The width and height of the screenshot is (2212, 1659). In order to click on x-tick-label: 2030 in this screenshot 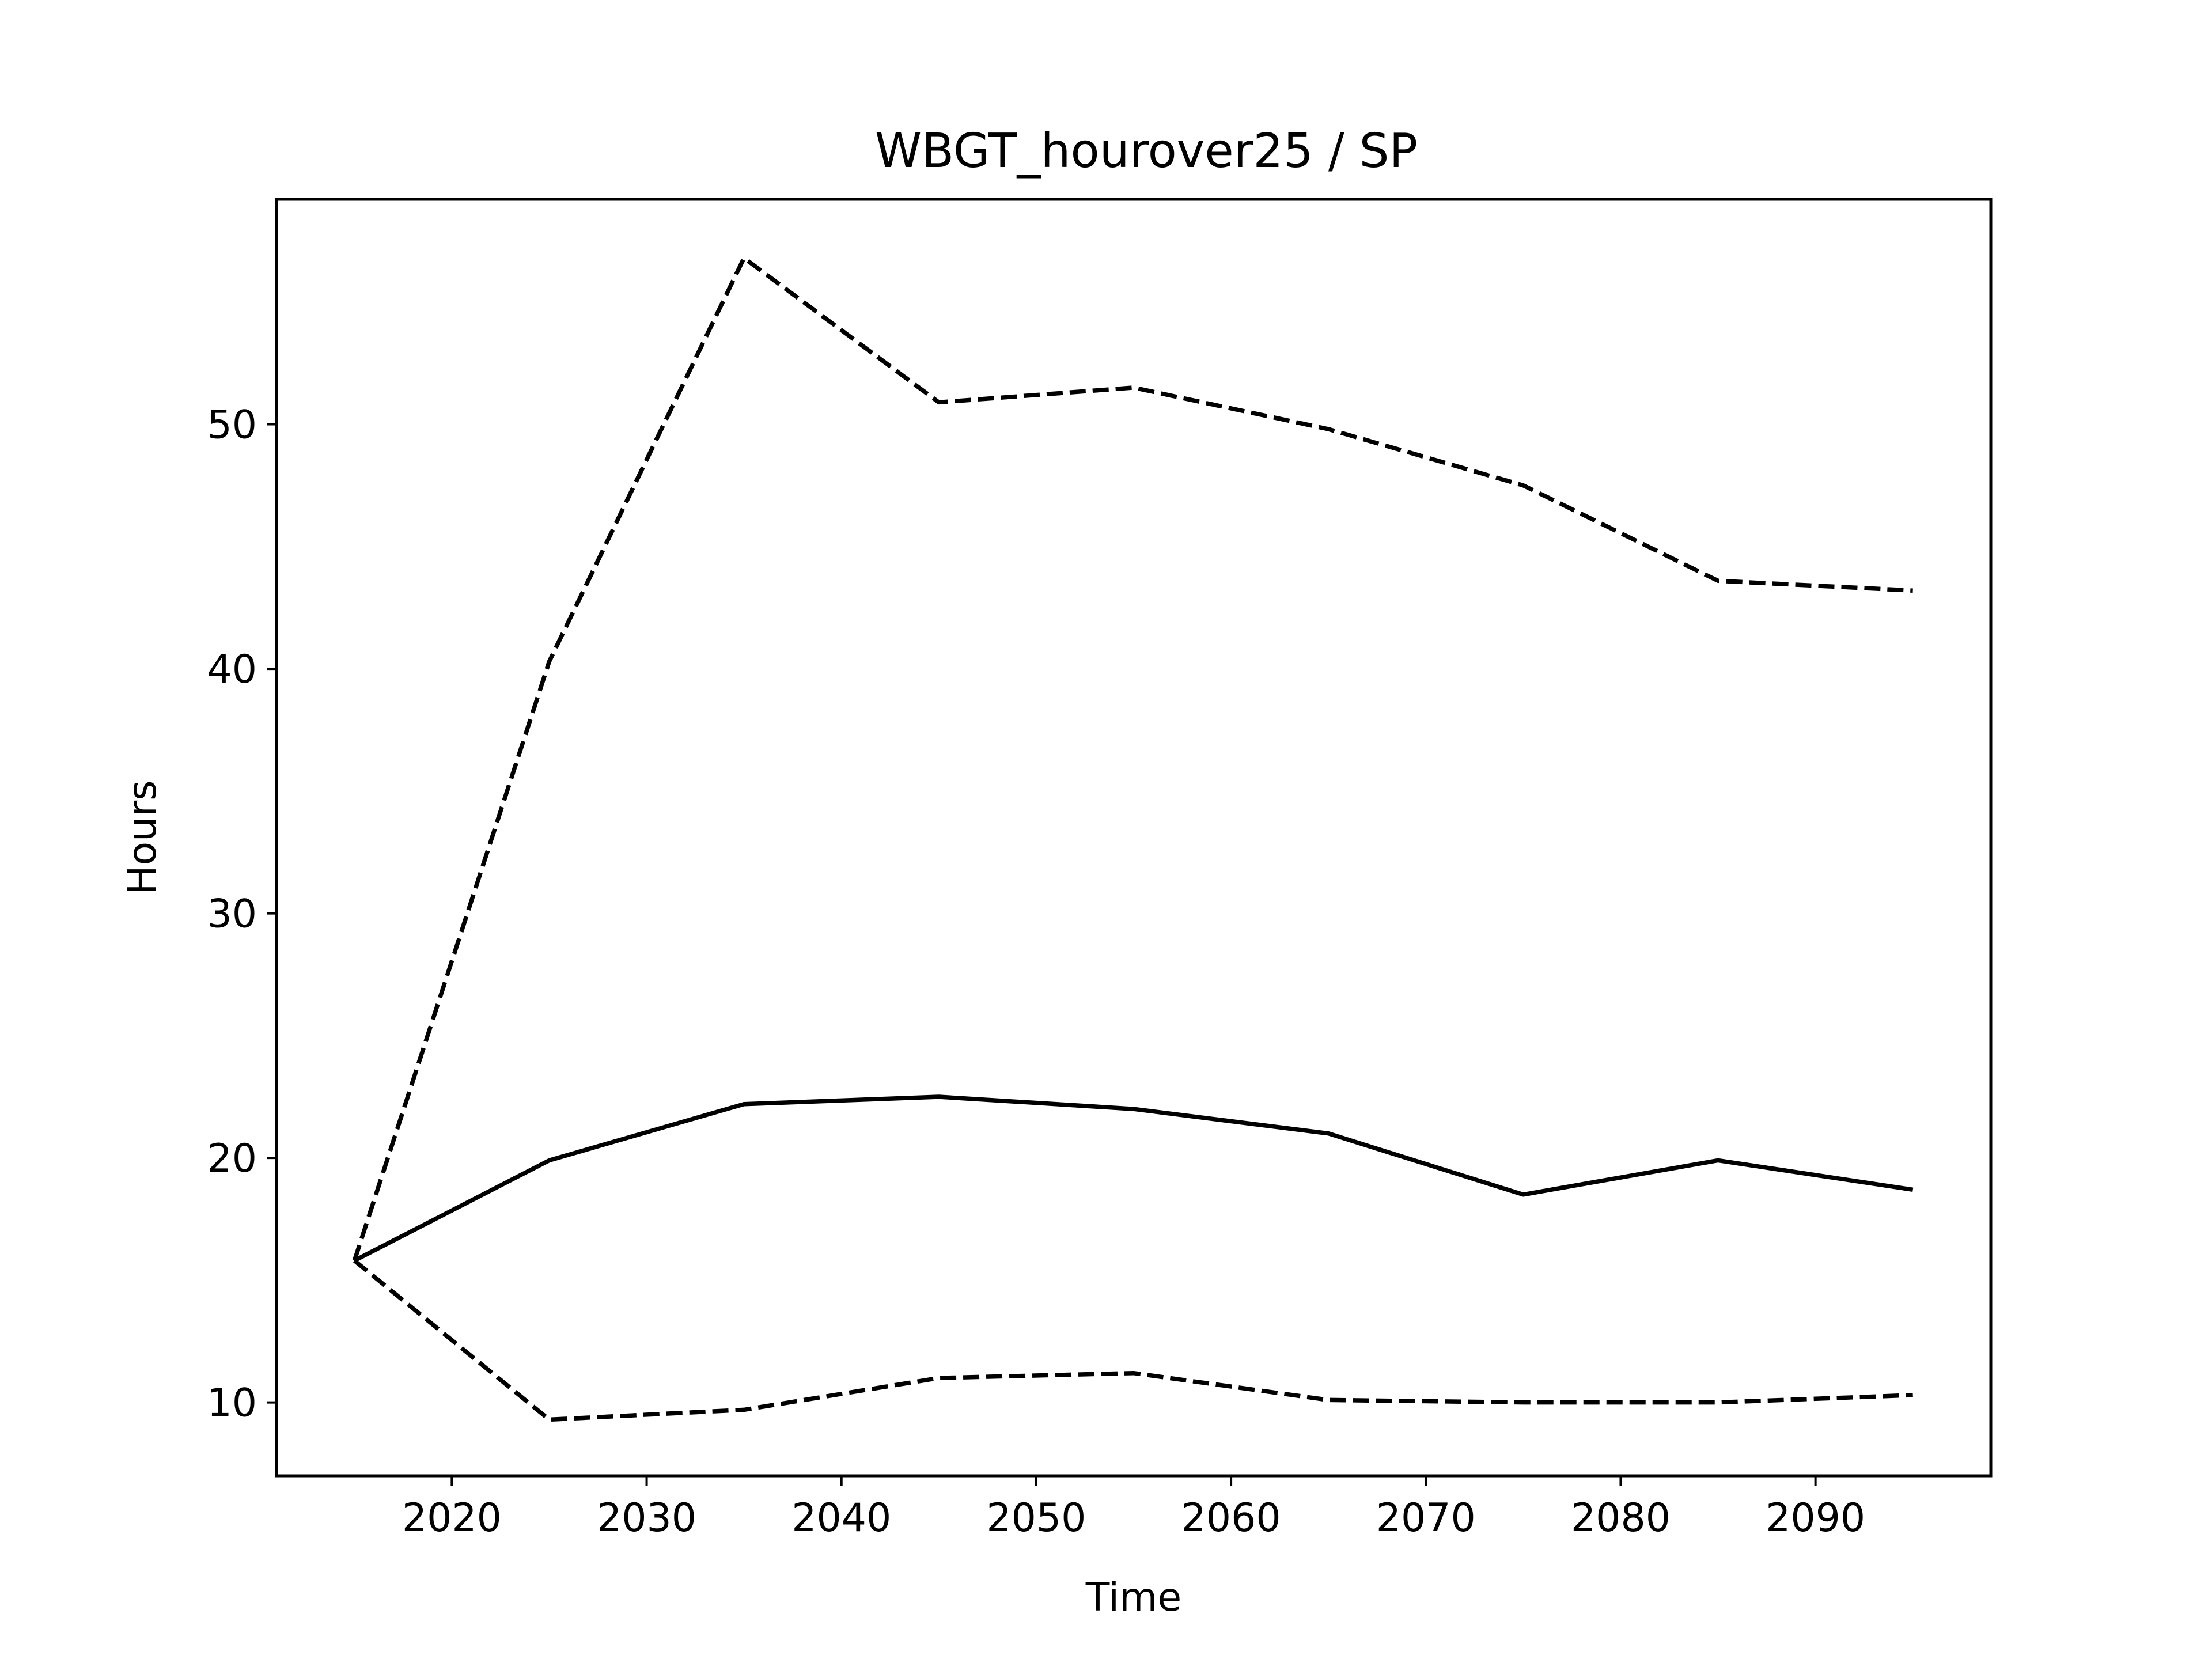, I will do `click(646, 1518)`.